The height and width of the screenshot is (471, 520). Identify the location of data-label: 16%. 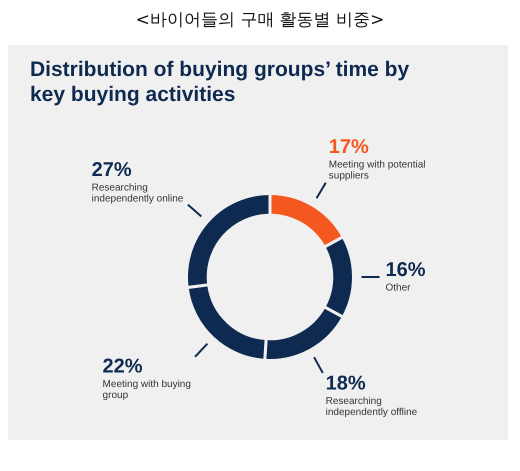
(406, 270).